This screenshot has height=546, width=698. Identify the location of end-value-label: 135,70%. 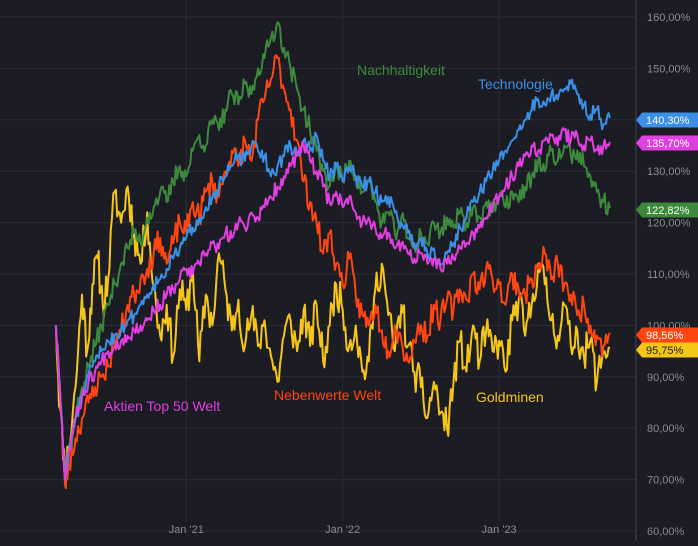
(668, 144).